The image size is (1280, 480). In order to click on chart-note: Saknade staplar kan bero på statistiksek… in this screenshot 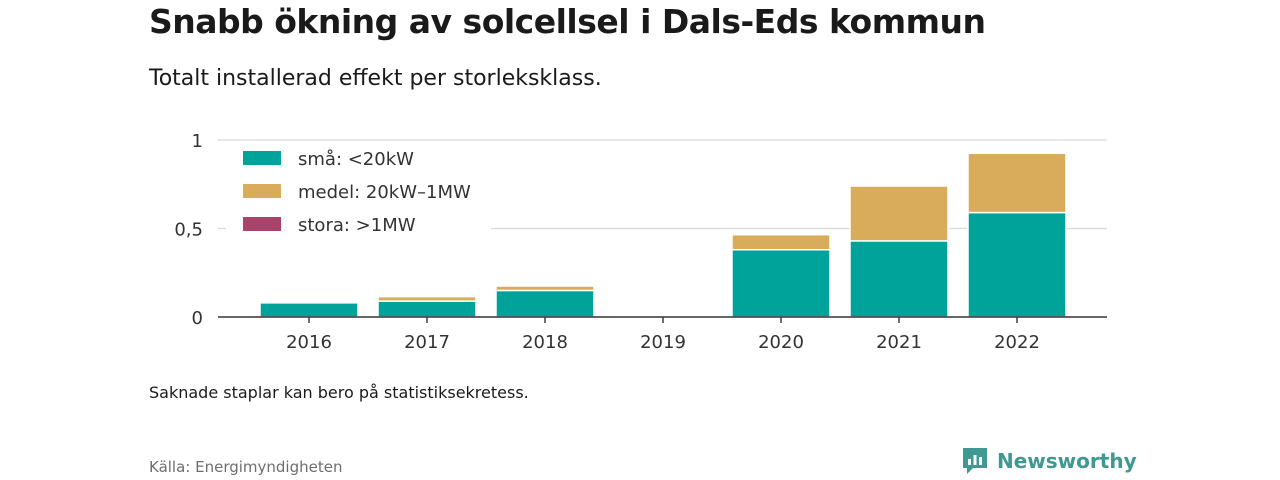, I will do `click(339, 392)`.